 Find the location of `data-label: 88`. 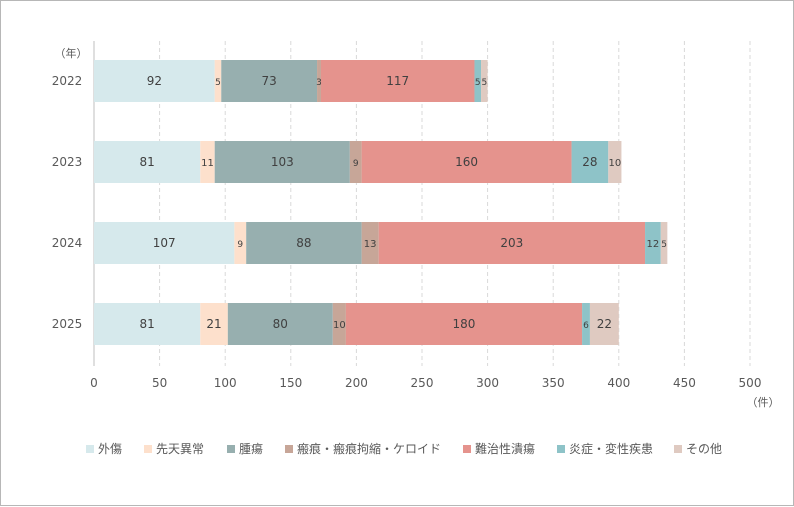

data-label: 88 is located at coordinates (303, 243).